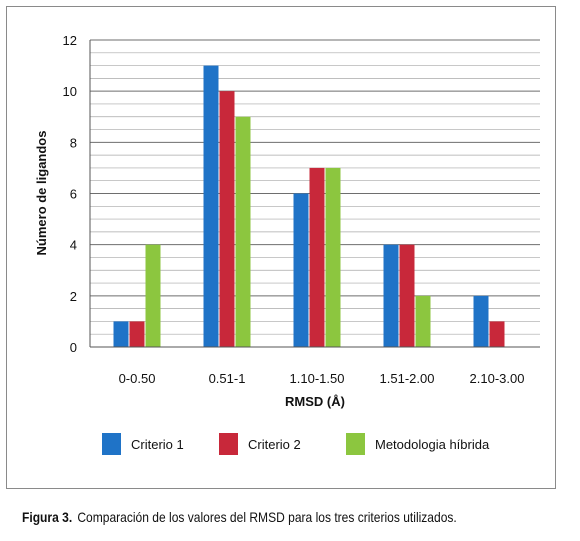 This screenshot has height=541, width=580. I want to click on x-tick-label: 0-0.50, so click(137, 378).